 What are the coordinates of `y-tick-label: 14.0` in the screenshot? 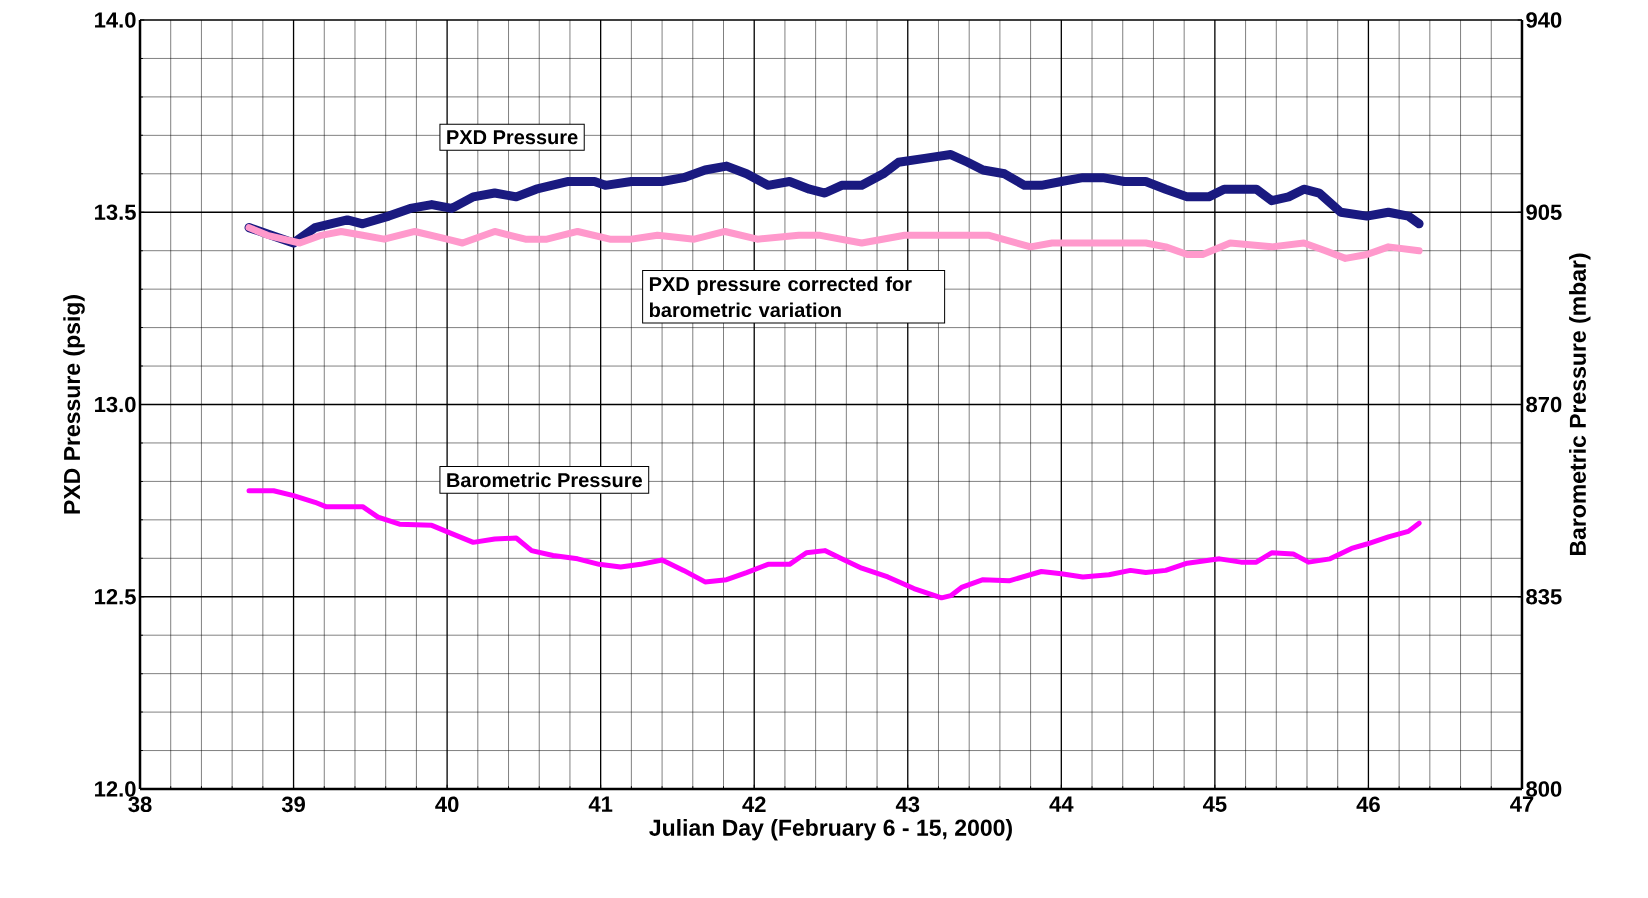 It's located at (115, 20).